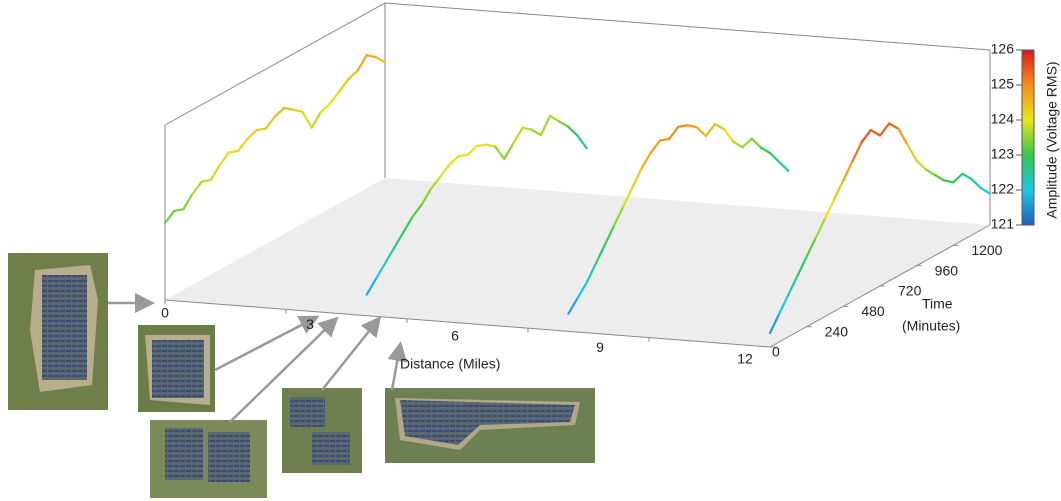 The width and height of the screenshot is (1061, 501). What do you see at coordinates (455, 336) in the screenshot?
I see `x-tick-label: 6` at bounding box center [455, 336].